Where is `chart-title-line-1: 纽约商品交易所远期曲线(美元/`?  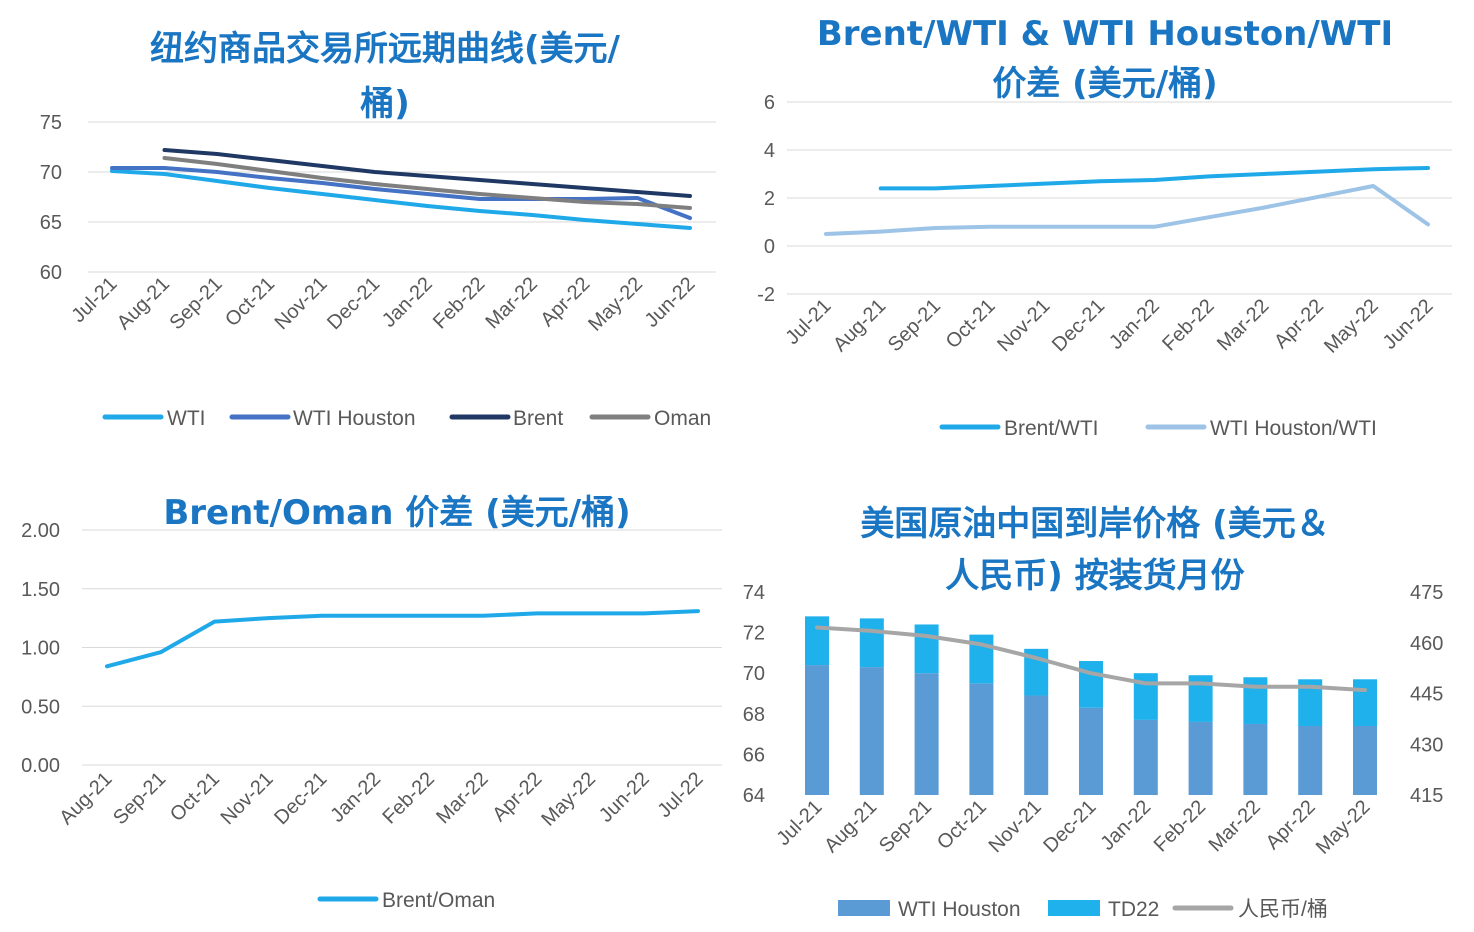
chart-title-line-1: 纽约商品交易所远期曲线(美元/ is located at coordinates (385, 49).